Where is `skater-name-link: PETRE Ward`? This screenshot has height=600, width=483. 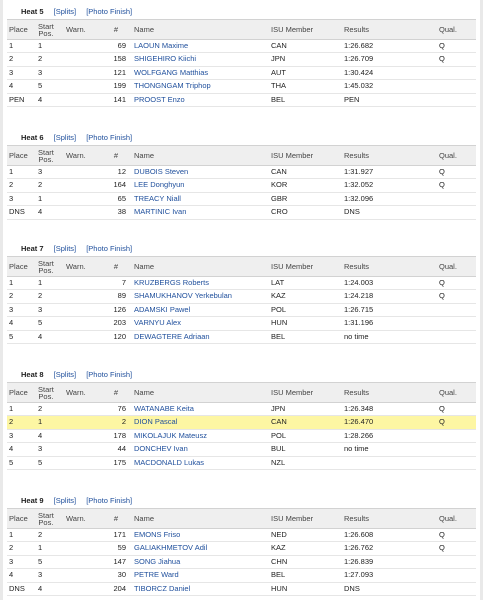
skater-name-link: PETRE Ward is located at coordinates (156, 575).